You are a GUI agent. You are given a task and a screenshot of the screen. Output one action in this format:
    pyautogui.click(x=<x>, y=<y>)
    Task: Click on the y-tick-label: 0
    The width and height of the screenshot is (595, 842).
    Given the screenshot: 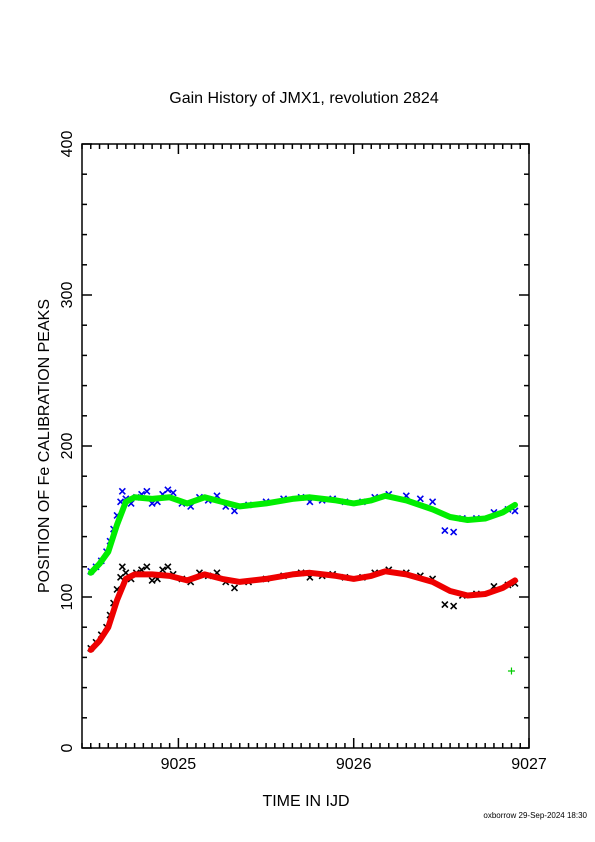 What is the action you would take?
    pyautogui.click(x=67, y=747)
    